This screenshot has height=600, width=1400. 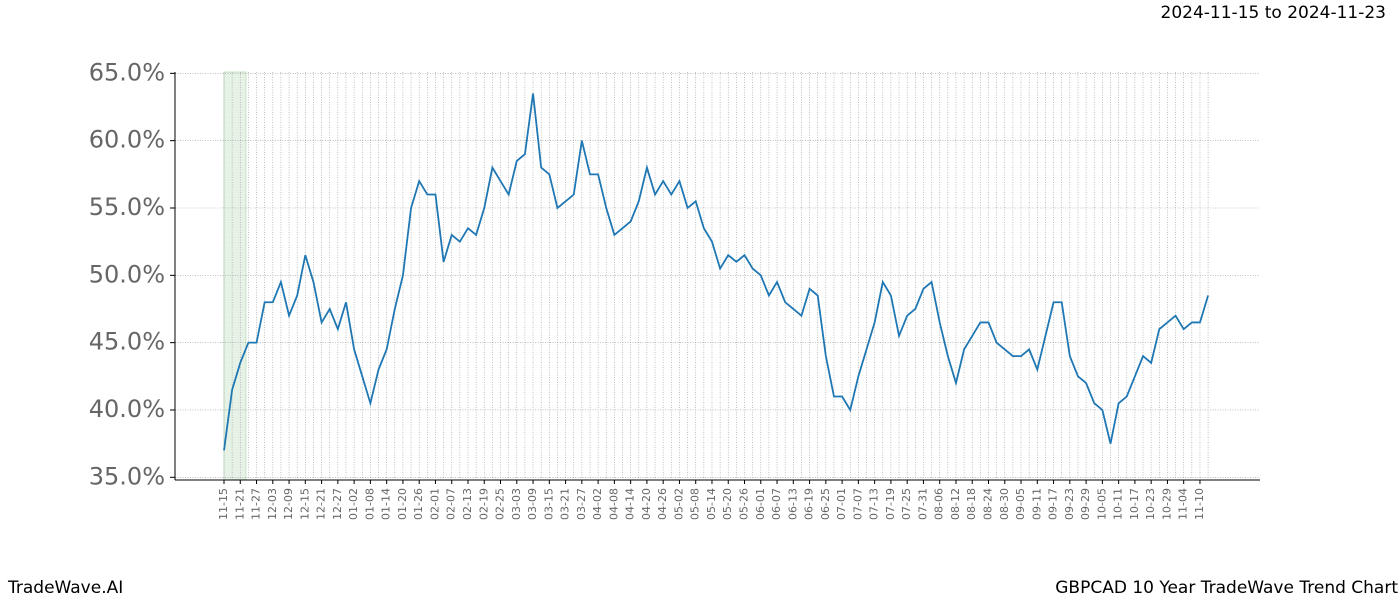 I want to click on x-tick-label: 08-18, so click(x=971, y=504).